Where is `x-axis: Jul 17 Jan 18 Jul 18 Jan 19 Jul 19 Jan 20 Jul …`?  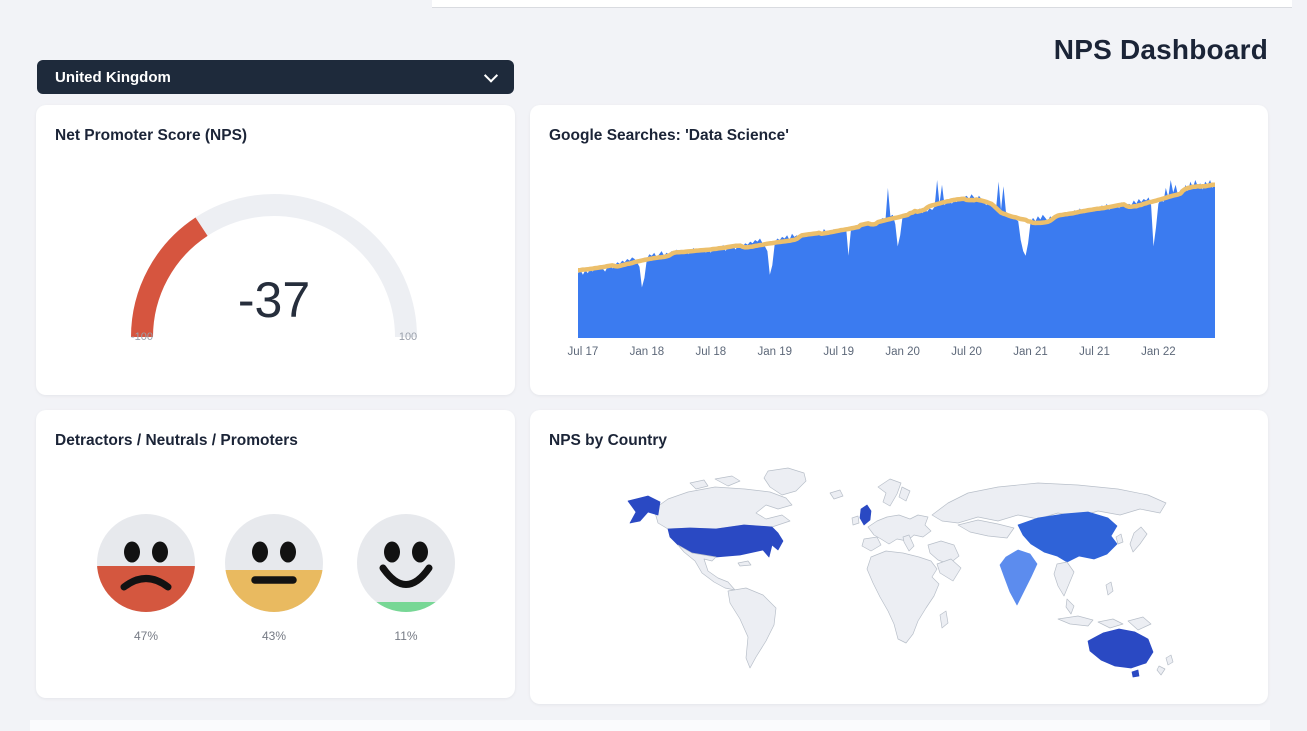
x-axis: Jul 17 Jan 18 Jul 18 Jan 19 Jul 19 Jan 20 Jul … is located at coordinates (891, 354).